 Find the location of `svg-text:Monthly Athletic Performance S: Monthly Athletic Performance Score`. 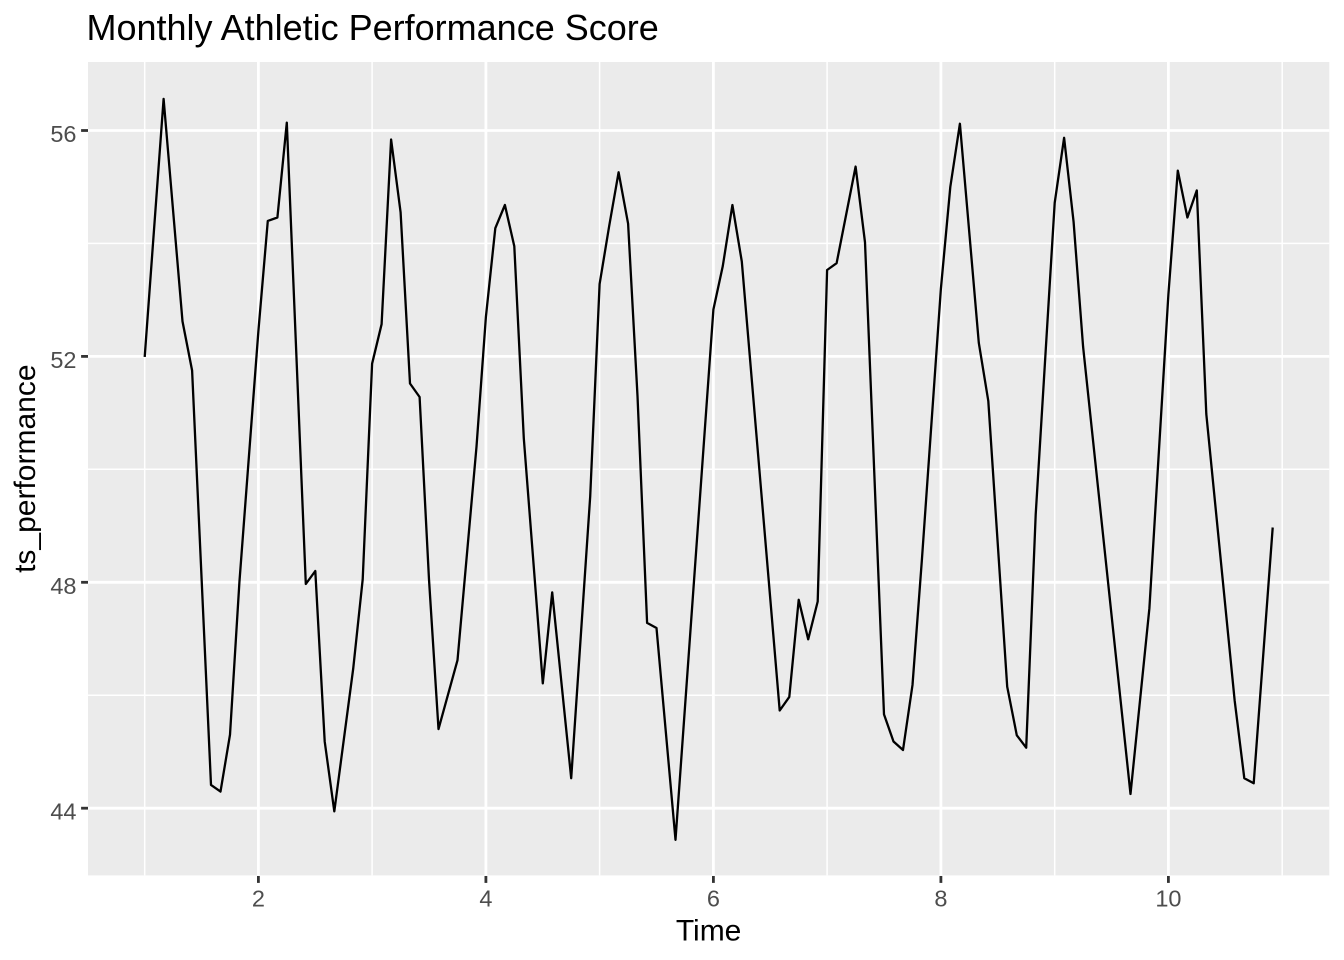

svg-text:Monthly Athletic Performance S: Monthly Athletic Performance Score is located at coordinates (373, 27).